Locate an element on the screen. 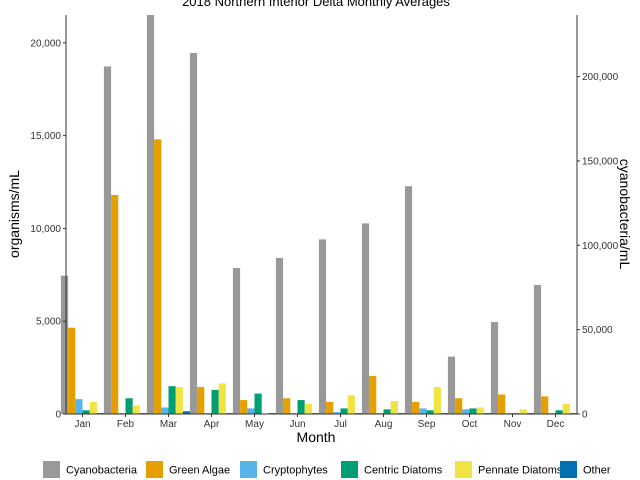 The width and height of the screenshot is (640, 480). x-tick-label: Mar is located at coordinates (169, 424).